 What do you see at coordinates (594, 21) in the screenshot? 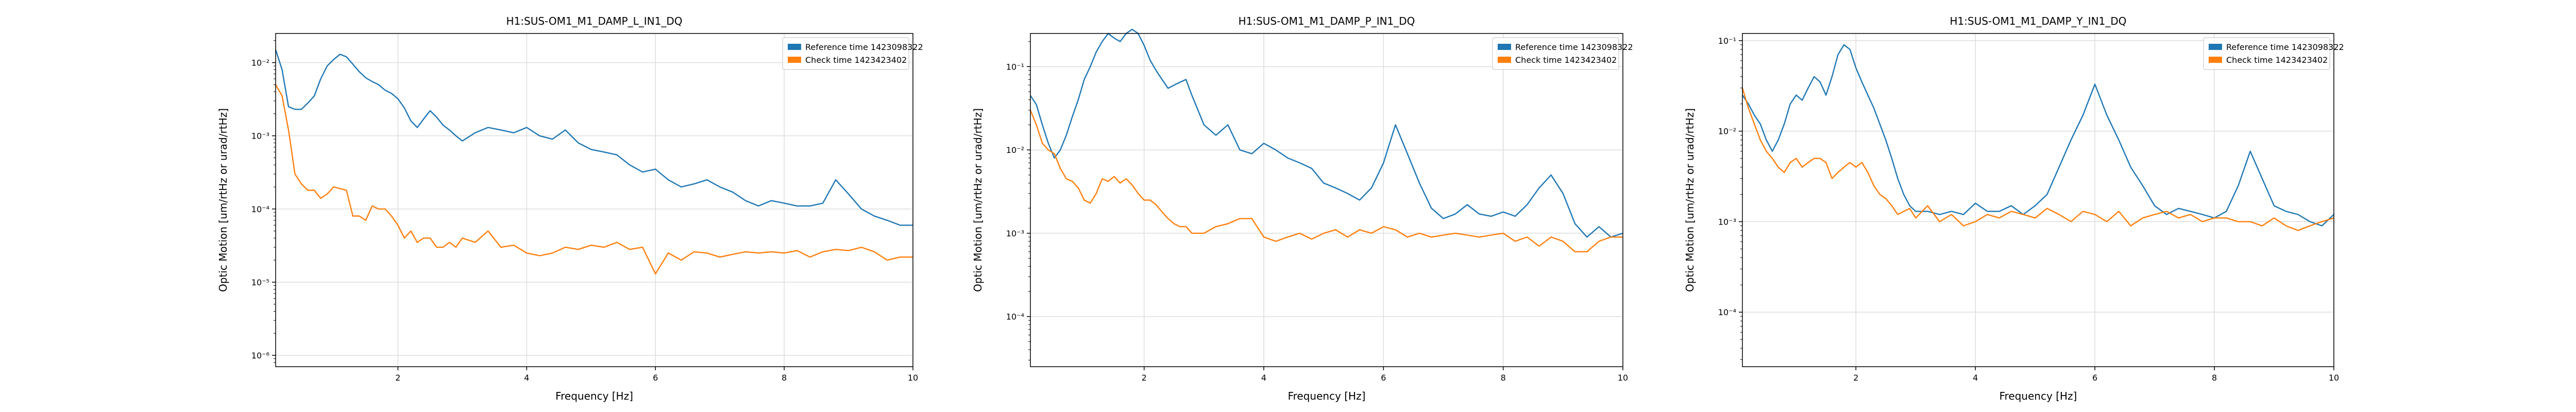
I see `chart-title: H1:SUS-OM1_M1_DAMP_L_IN1_DQ` at bounding box center [594, 21].